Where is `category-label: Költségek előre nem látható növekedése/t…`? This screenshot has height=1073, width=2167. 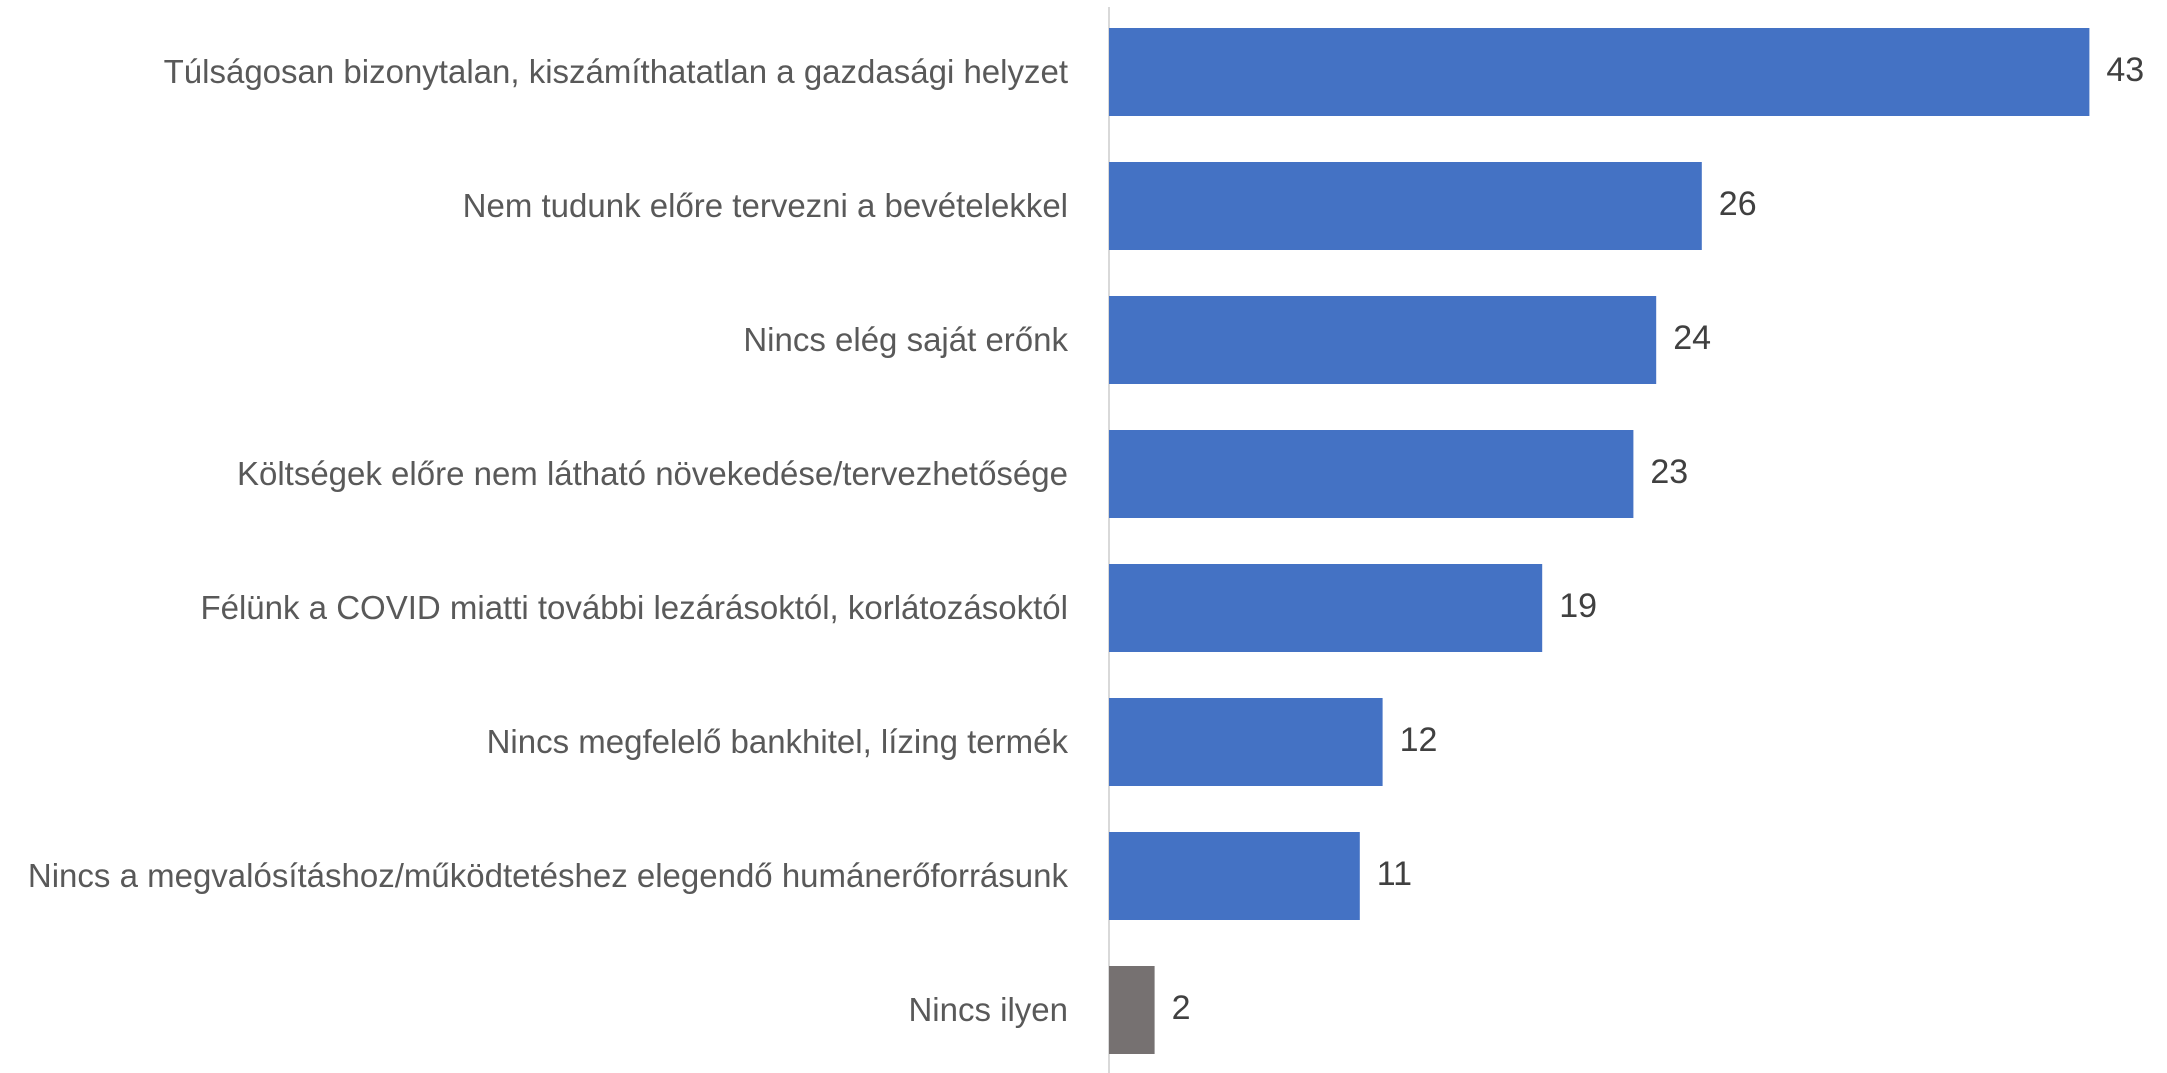 category-label: Költségek előre nem látható növekedése/t… is located at coordinates (652, 473).